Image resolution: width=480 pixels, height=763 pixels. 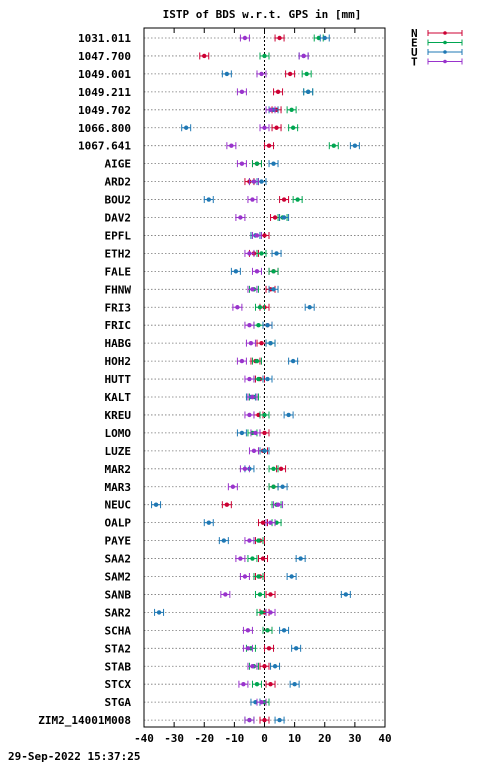 I want to click on x-tick-label: 20, so click(x=324, y=738).